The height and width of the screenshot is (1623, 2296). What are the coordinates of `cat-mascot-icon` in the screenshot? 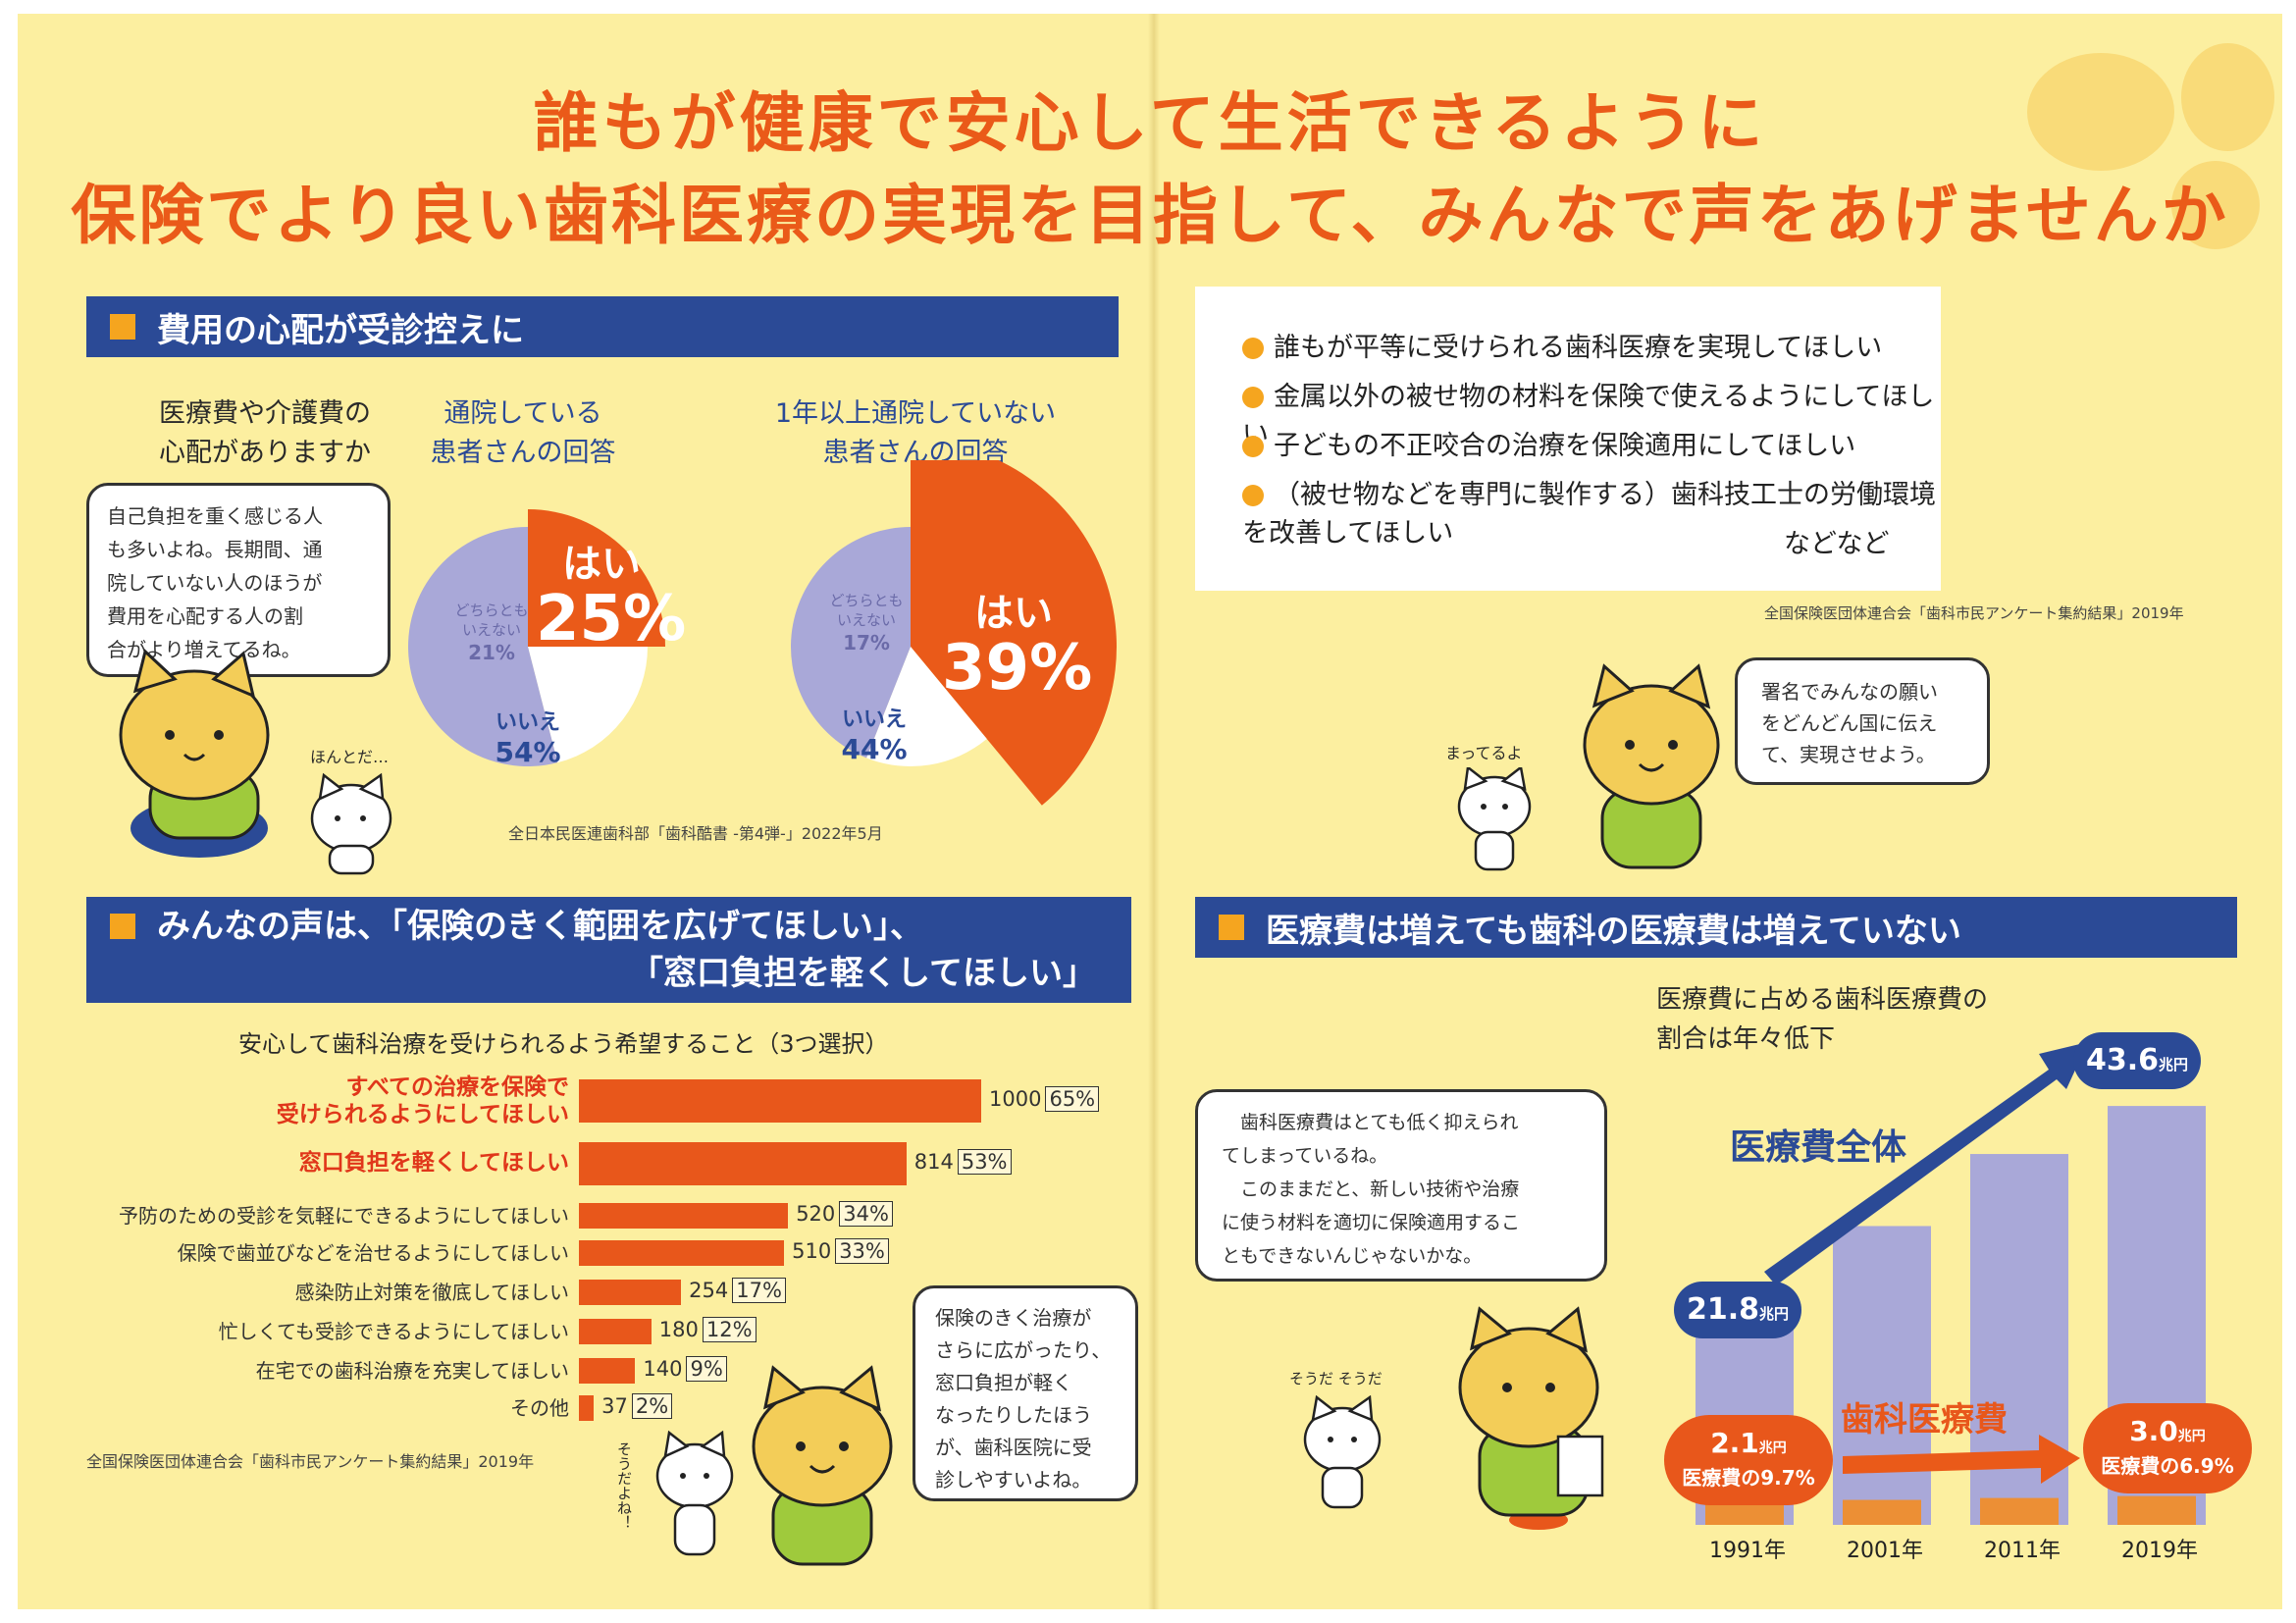 It's located at (194, 753).